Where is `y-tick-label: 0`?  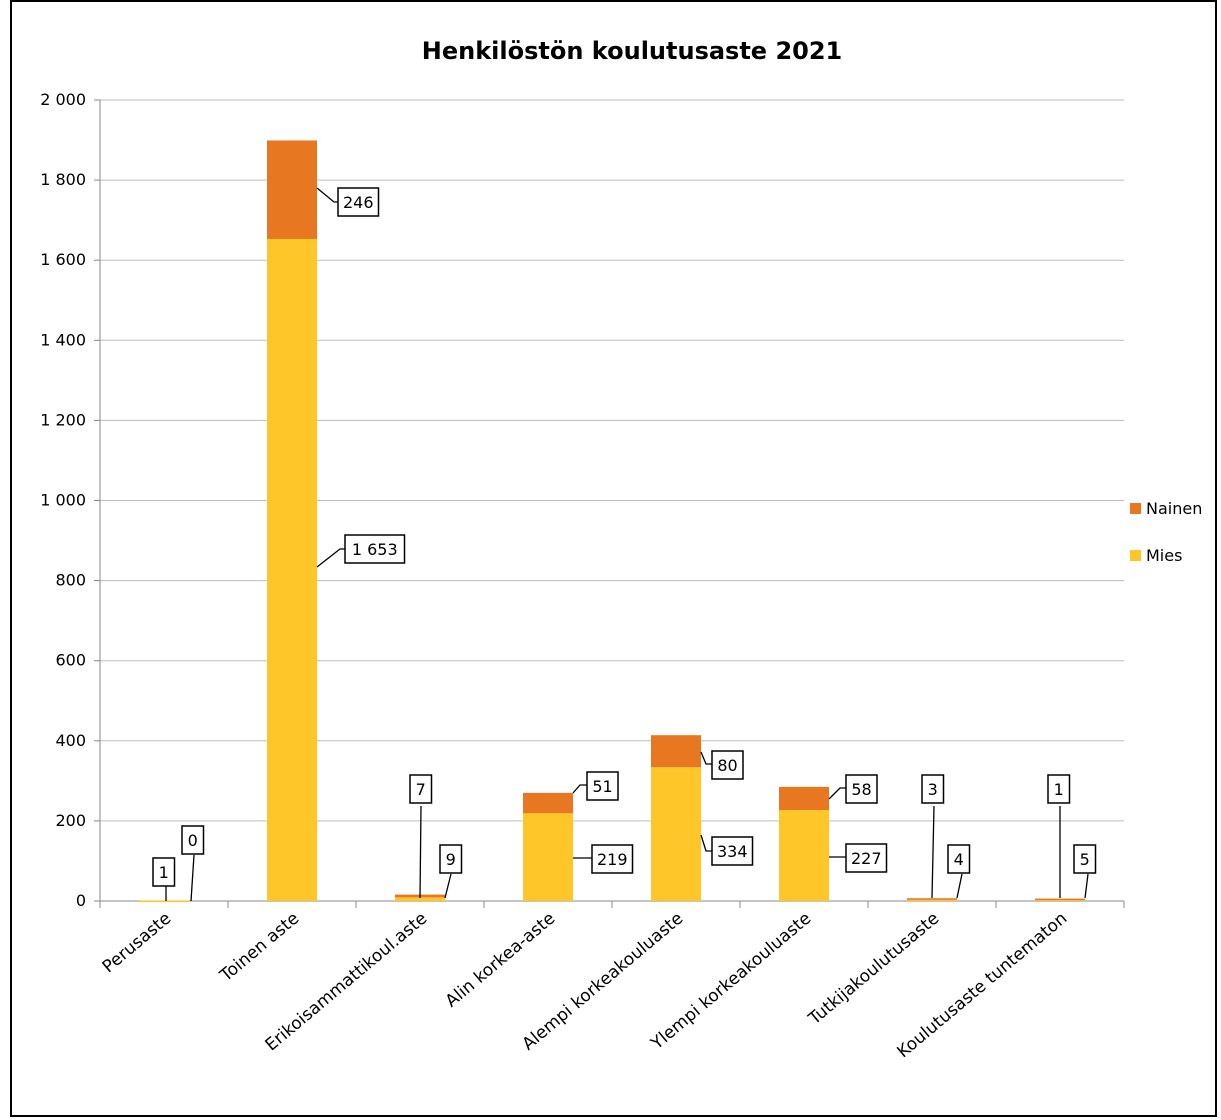
y-tick-label: 0 is located at coordinates (81, 900).